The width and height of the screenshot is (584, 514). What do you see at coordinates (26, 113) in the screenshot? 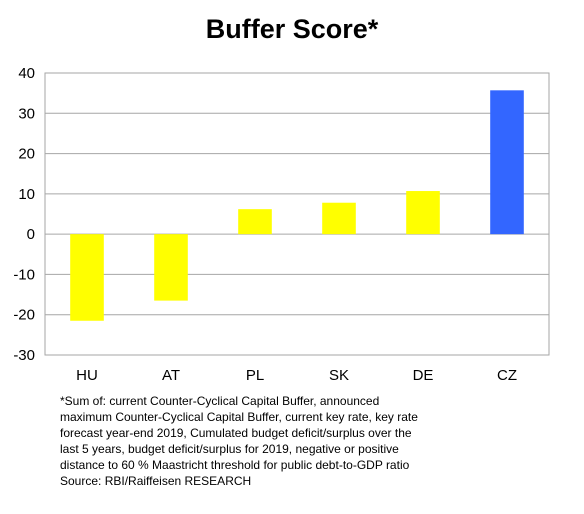
I see `y-tick-label: 30` at bounding box center [26, 113].